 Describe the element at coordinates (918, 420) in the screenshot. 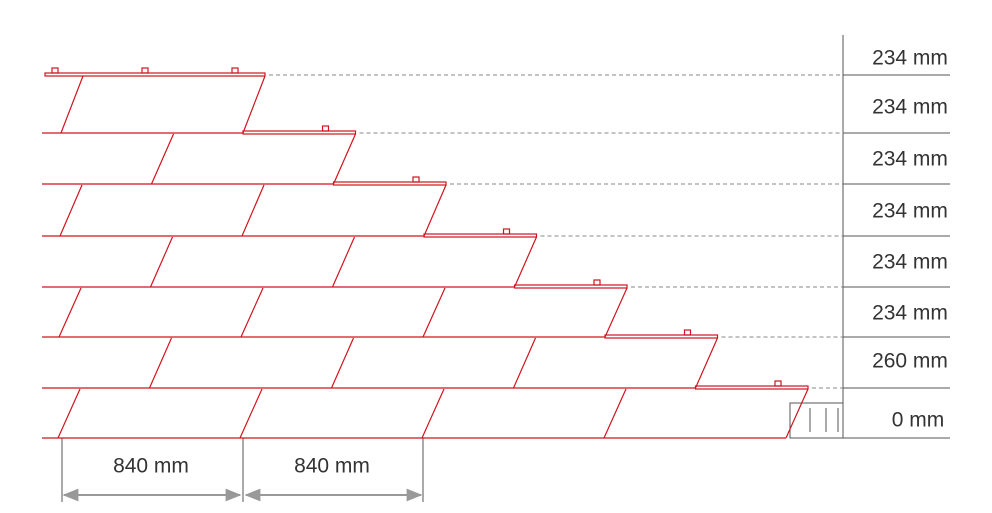

I see `spacing-label: 0 mm` at that location.